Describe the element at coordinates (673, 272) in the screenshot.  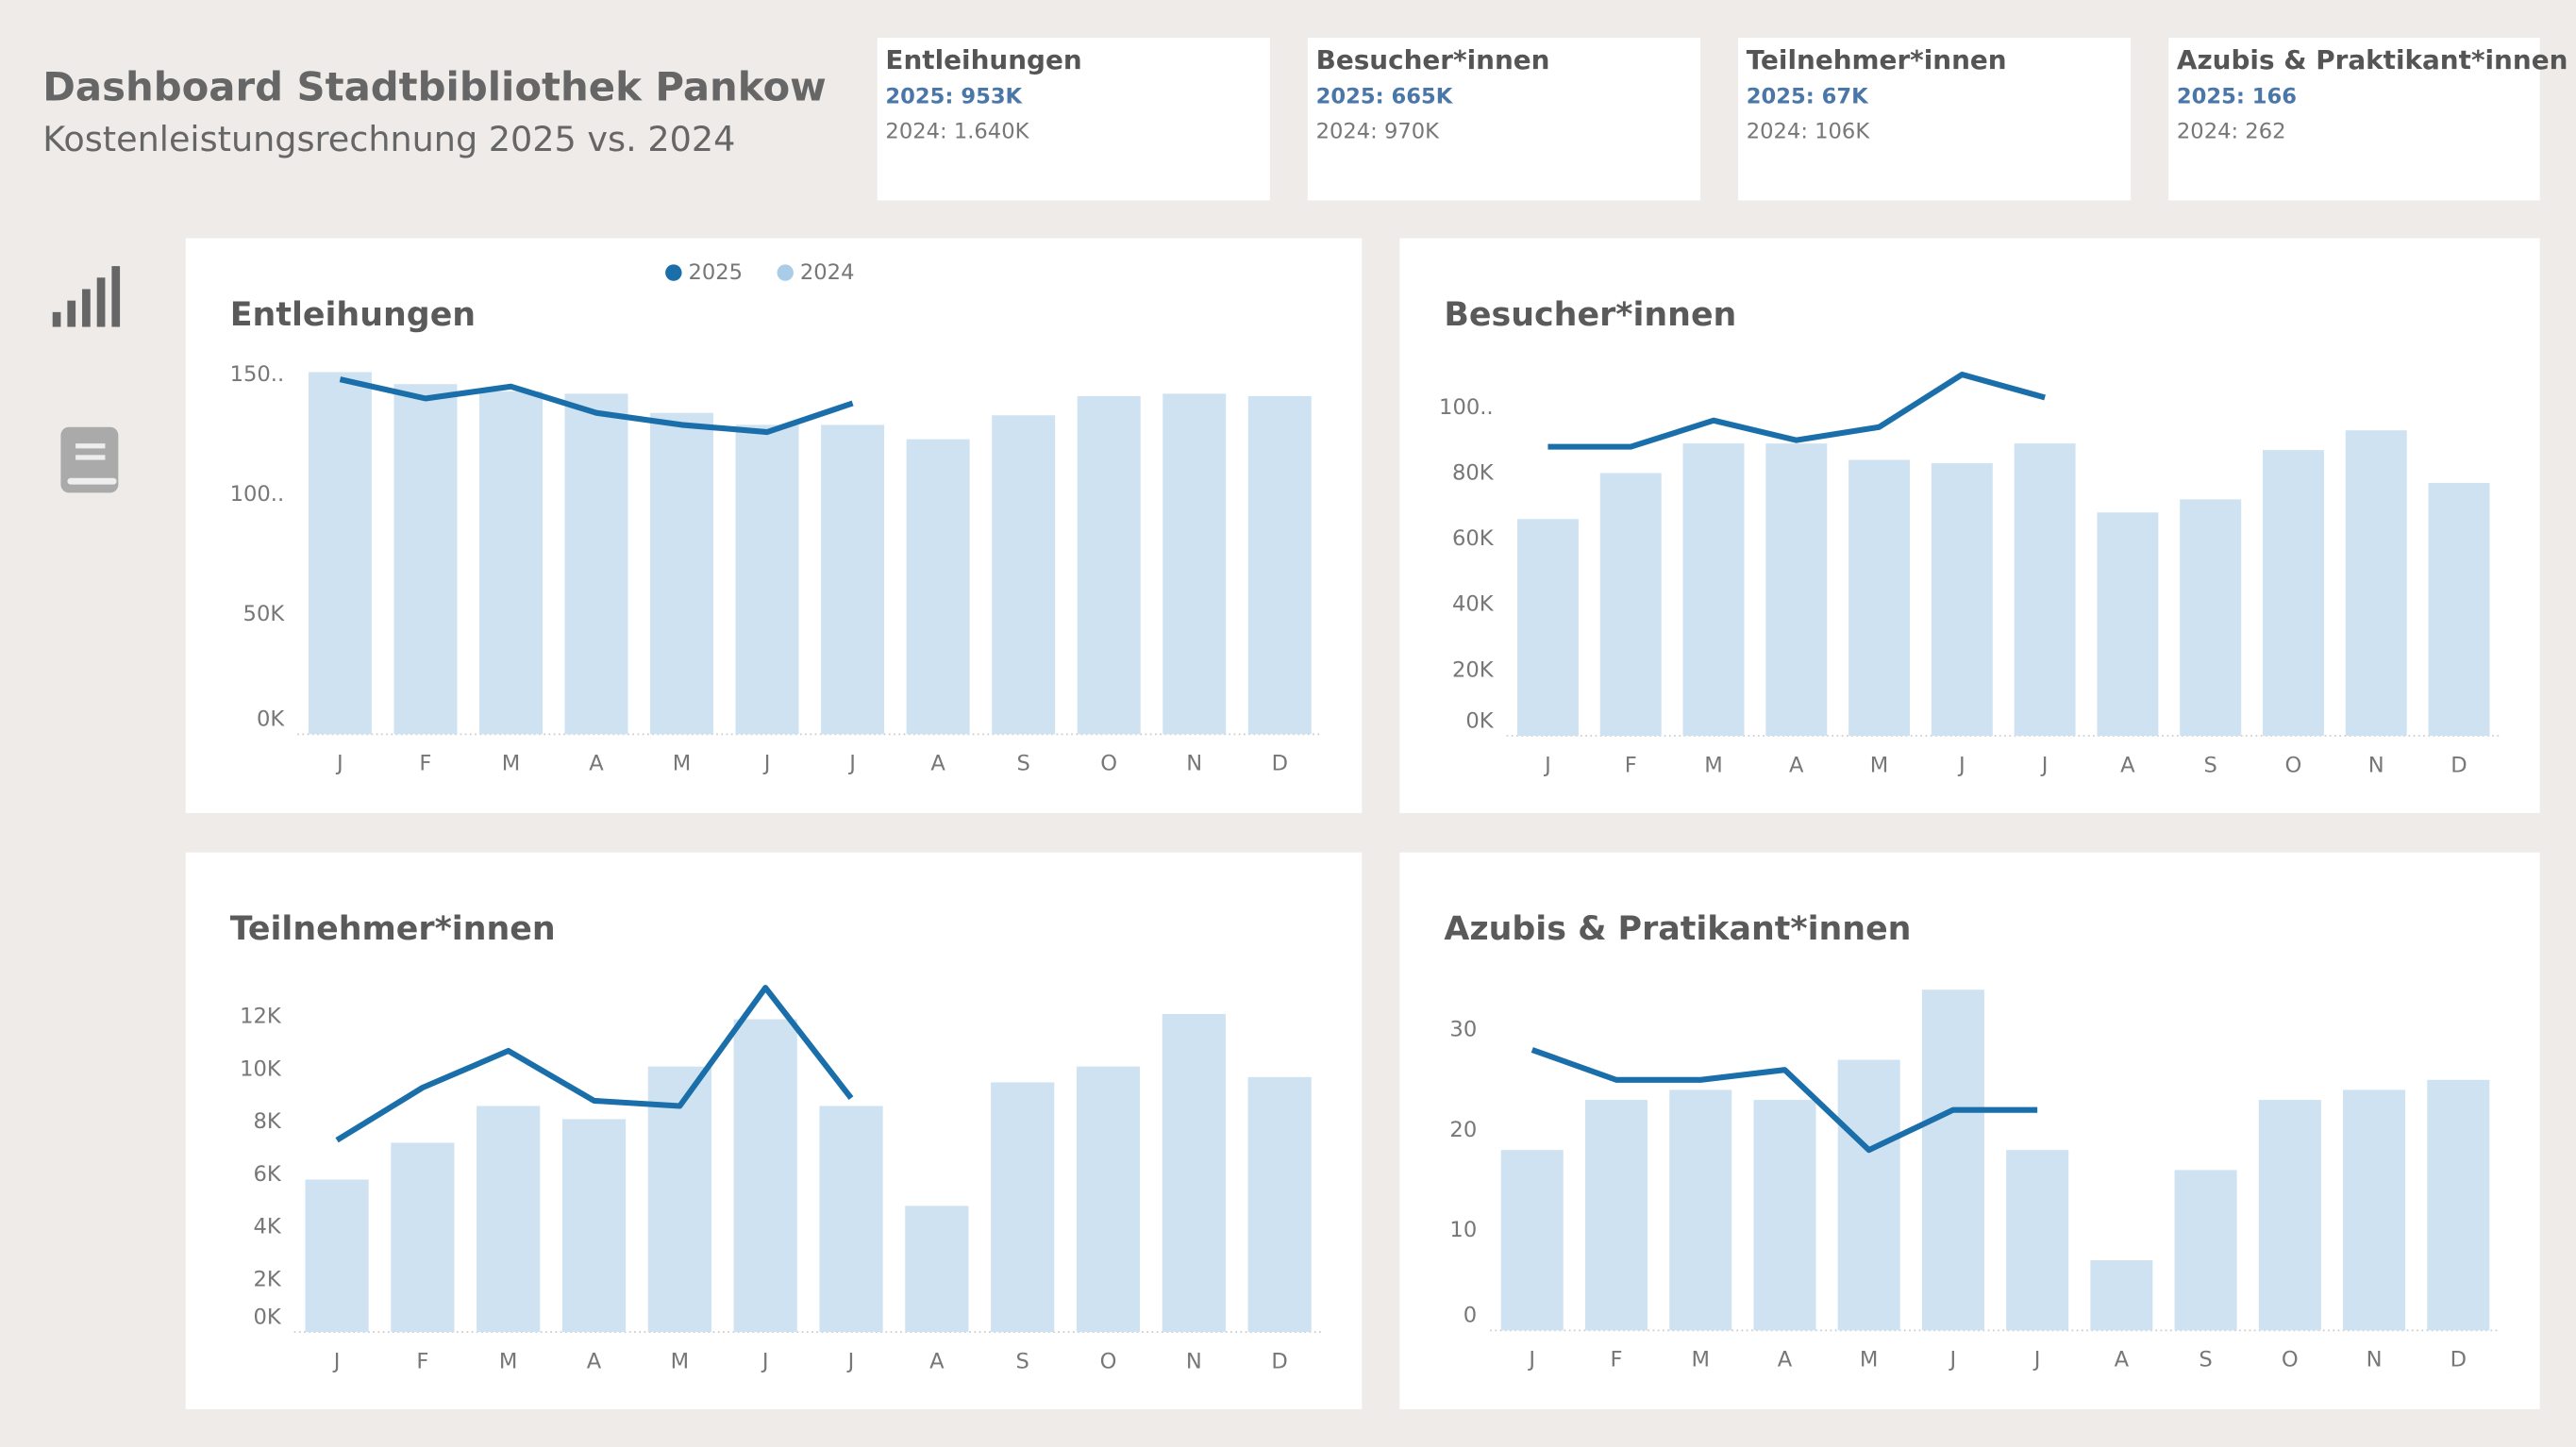
I see `legend-swatch` at that location.